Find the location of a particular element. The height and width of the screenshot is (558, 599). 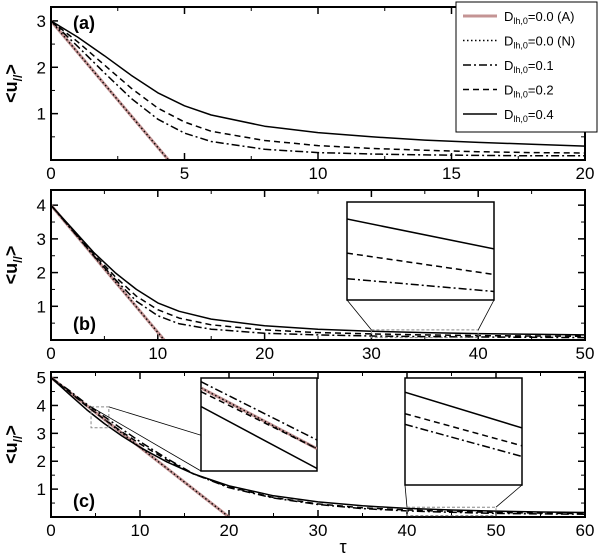

legend-label: Dlh,0=0.0 (A) is located at coordinates (539, 17).